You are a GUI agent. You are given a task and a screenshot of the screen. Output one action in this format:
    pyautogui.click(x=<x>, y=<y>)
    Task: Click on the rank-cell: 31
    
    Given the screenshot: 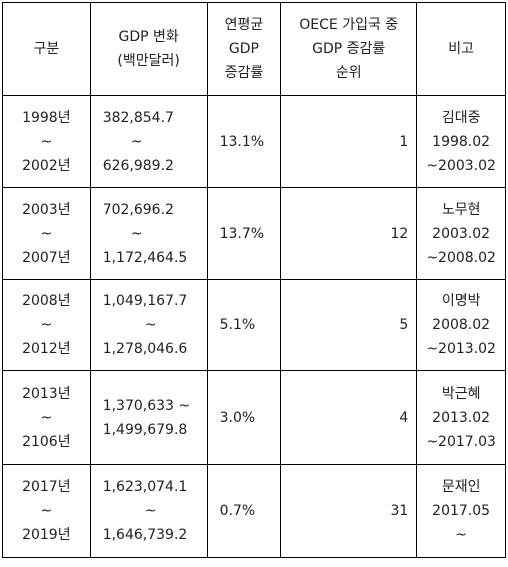 What is the action you would take?
    pyautogui.click(x=349, y=511)
    